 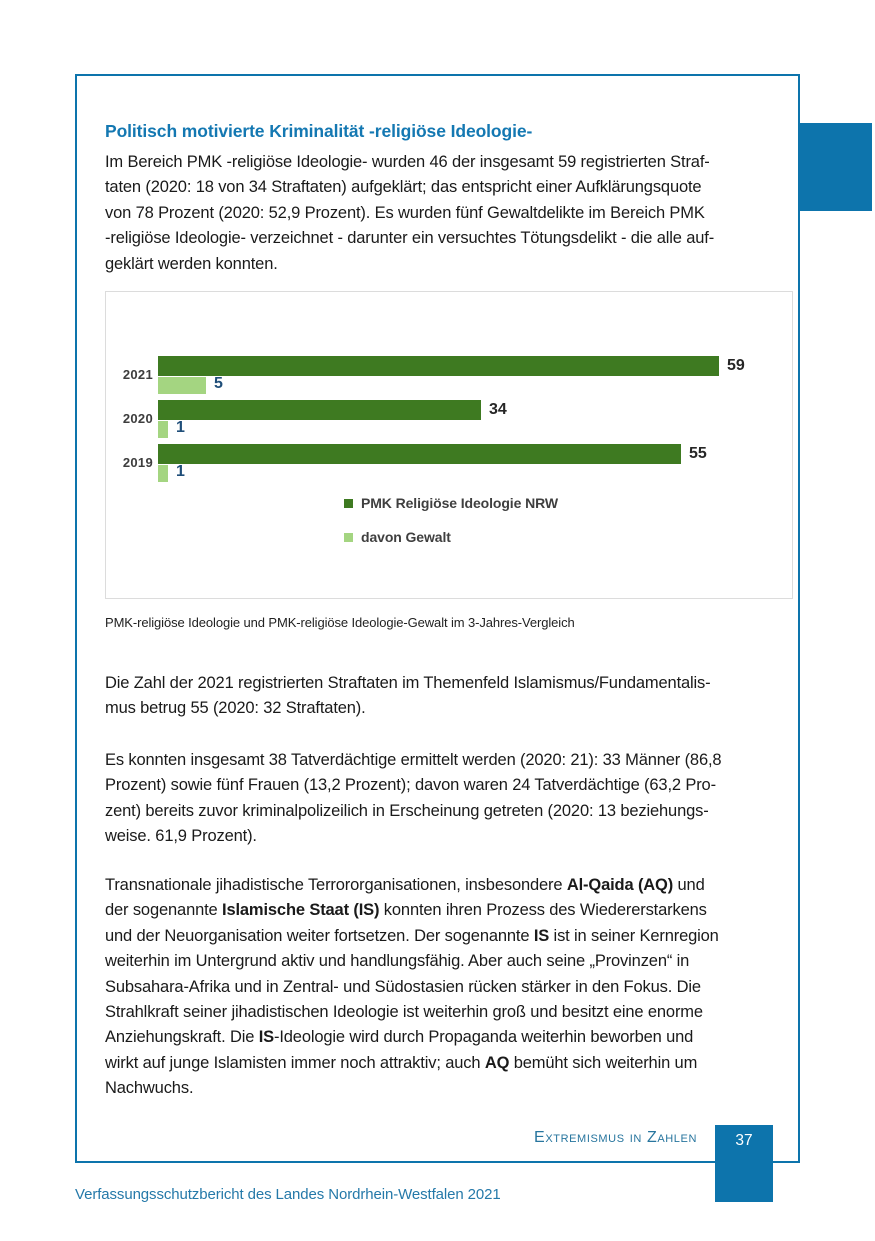 I want to click on text-line: geklärt werden konnten., so click(x=191, y=263).